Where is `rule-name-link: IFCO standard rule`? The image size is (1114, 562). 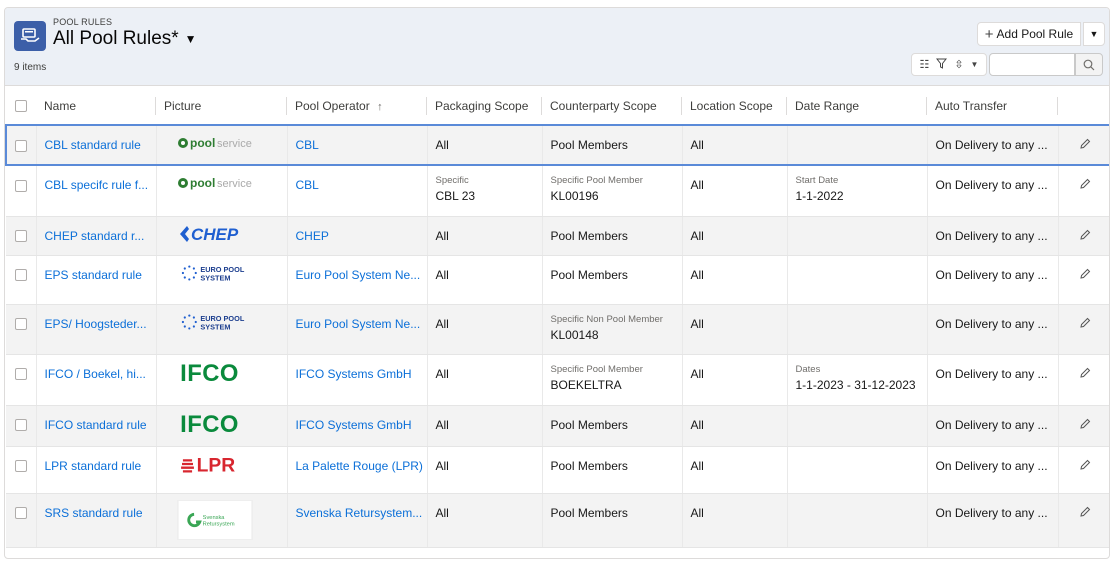 rule-name-link: IFCO standard rule is located at coordinates (95, 424).